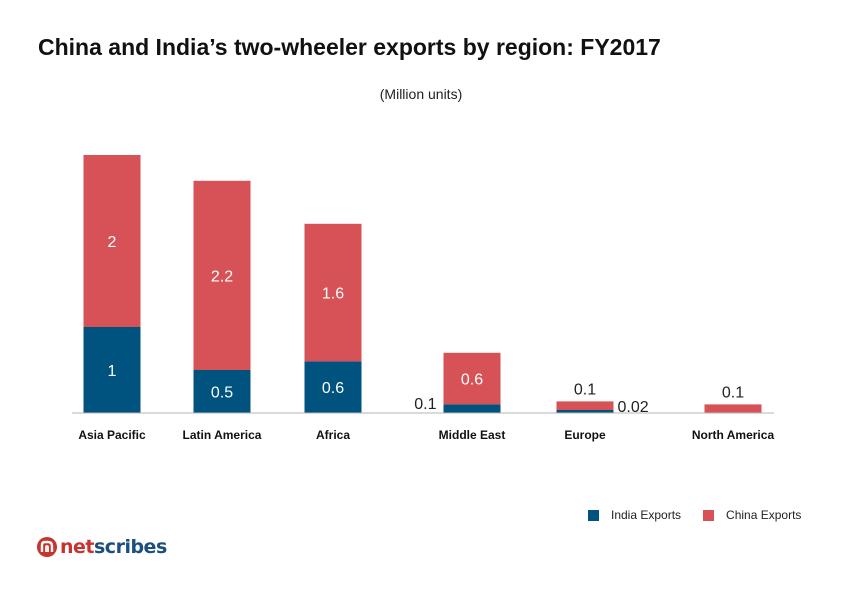 The image size is (842, 595). I want to click on data-label-china-latin-america: 2.2, so click(222, 276).